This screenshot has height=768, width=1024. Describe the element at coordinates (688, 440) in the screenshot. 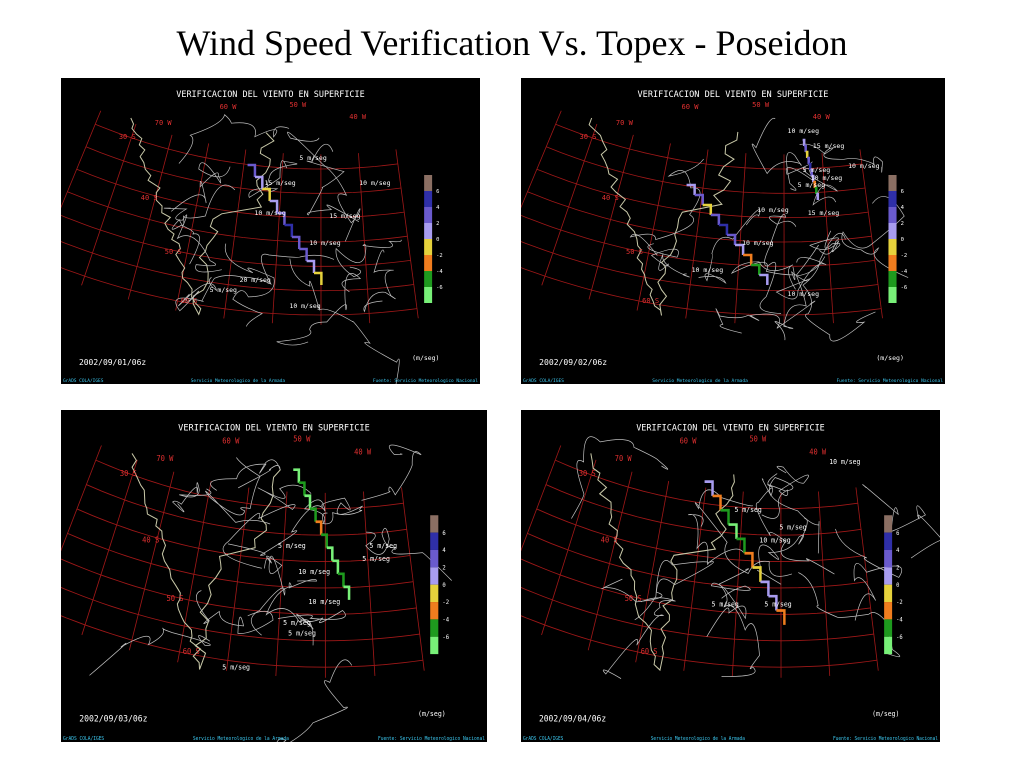

I see `longitude-label: 60 W` at that location.